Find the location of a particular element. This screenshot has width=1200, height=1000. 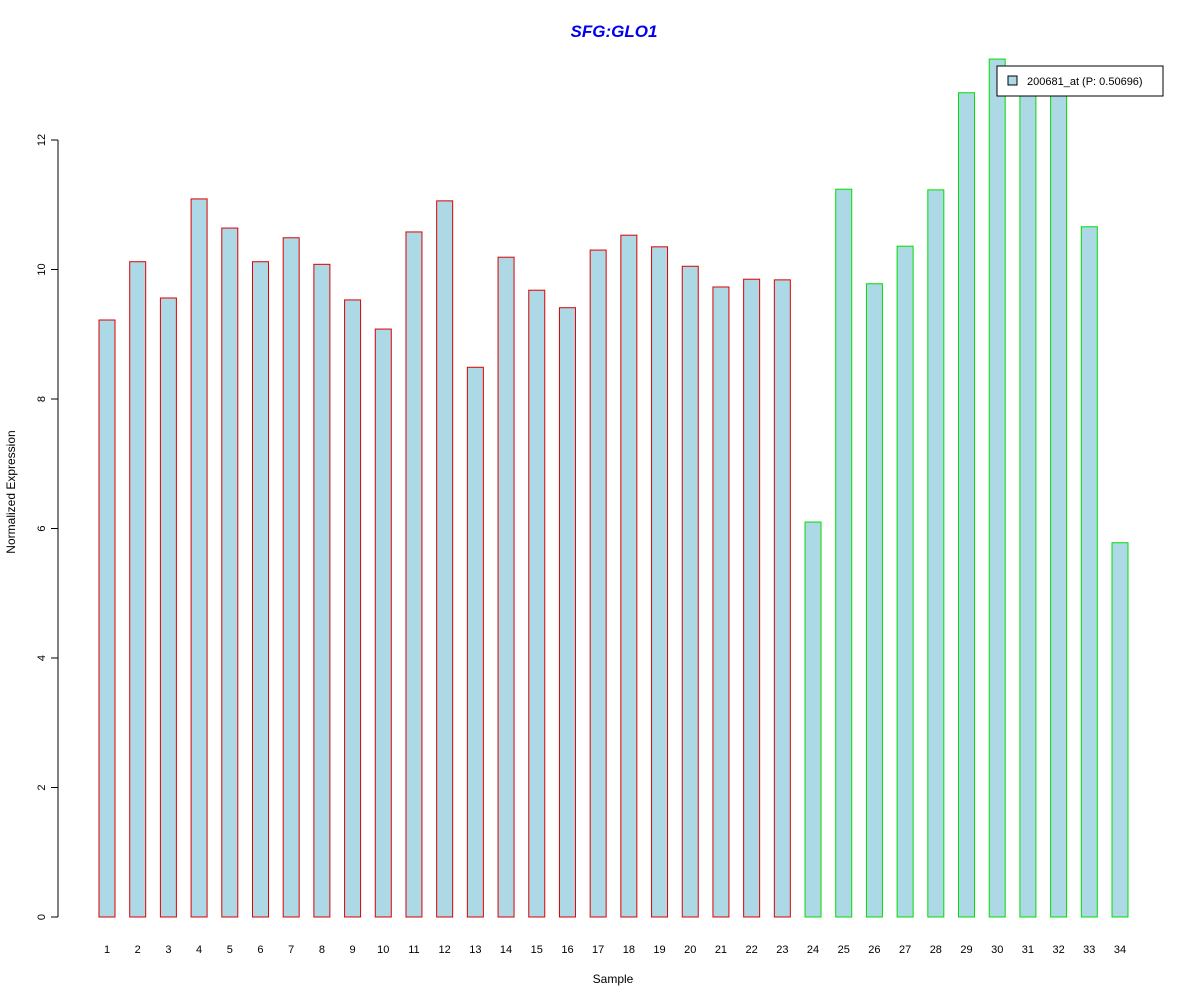

y-tick-label: 10 is located at coordinates (42, 269).